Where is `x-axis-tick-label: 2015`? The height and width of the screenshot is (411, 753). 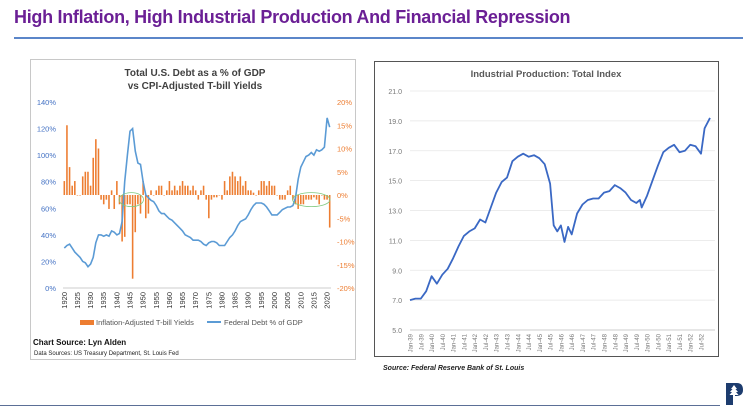
x-axis-tick-label: 2015 is located at coordinates (313, 300).